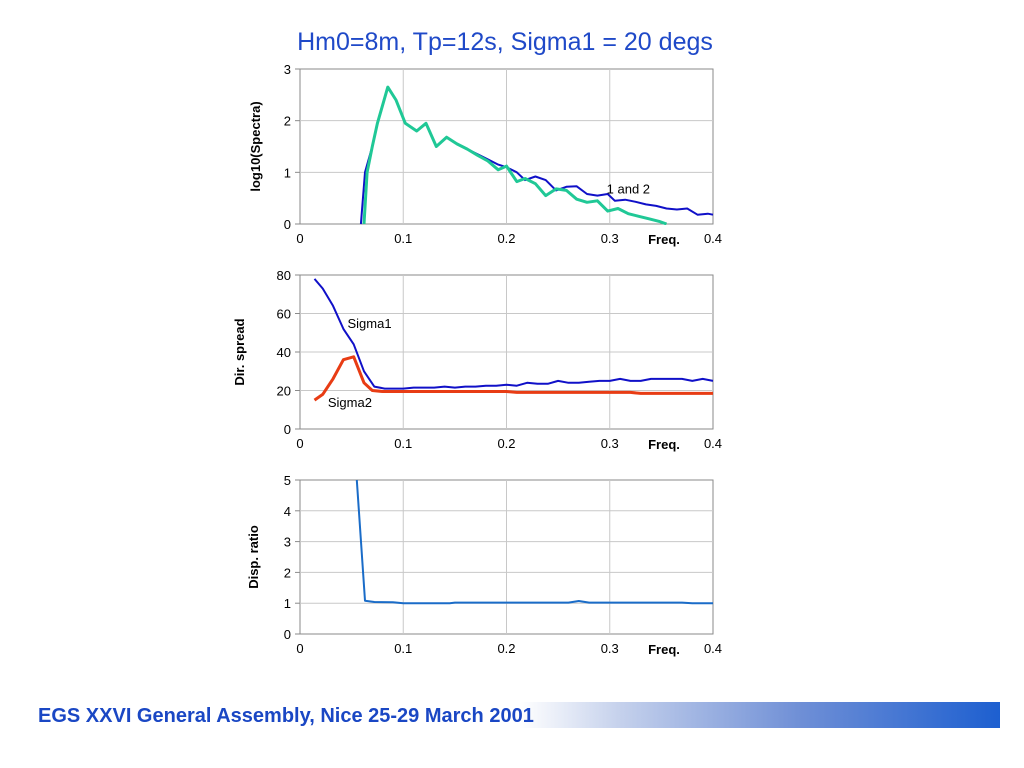 The image size is (1024, 768). What do you see at coordinates (284, 314) in the screenshot?
I see `y-tick-label: 60` at bounding box center [284, 314].